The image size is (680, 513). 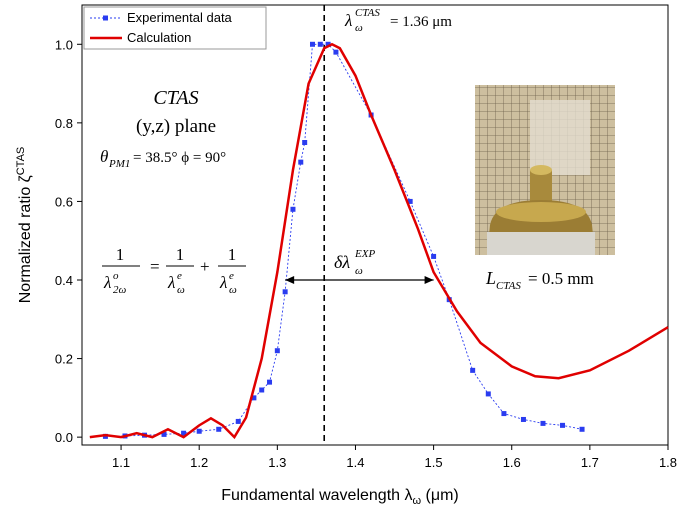 What do you see at coordinates (364, 254) in the screenshot?
I see `annotation: EXP` at bounding box center [364, 254].